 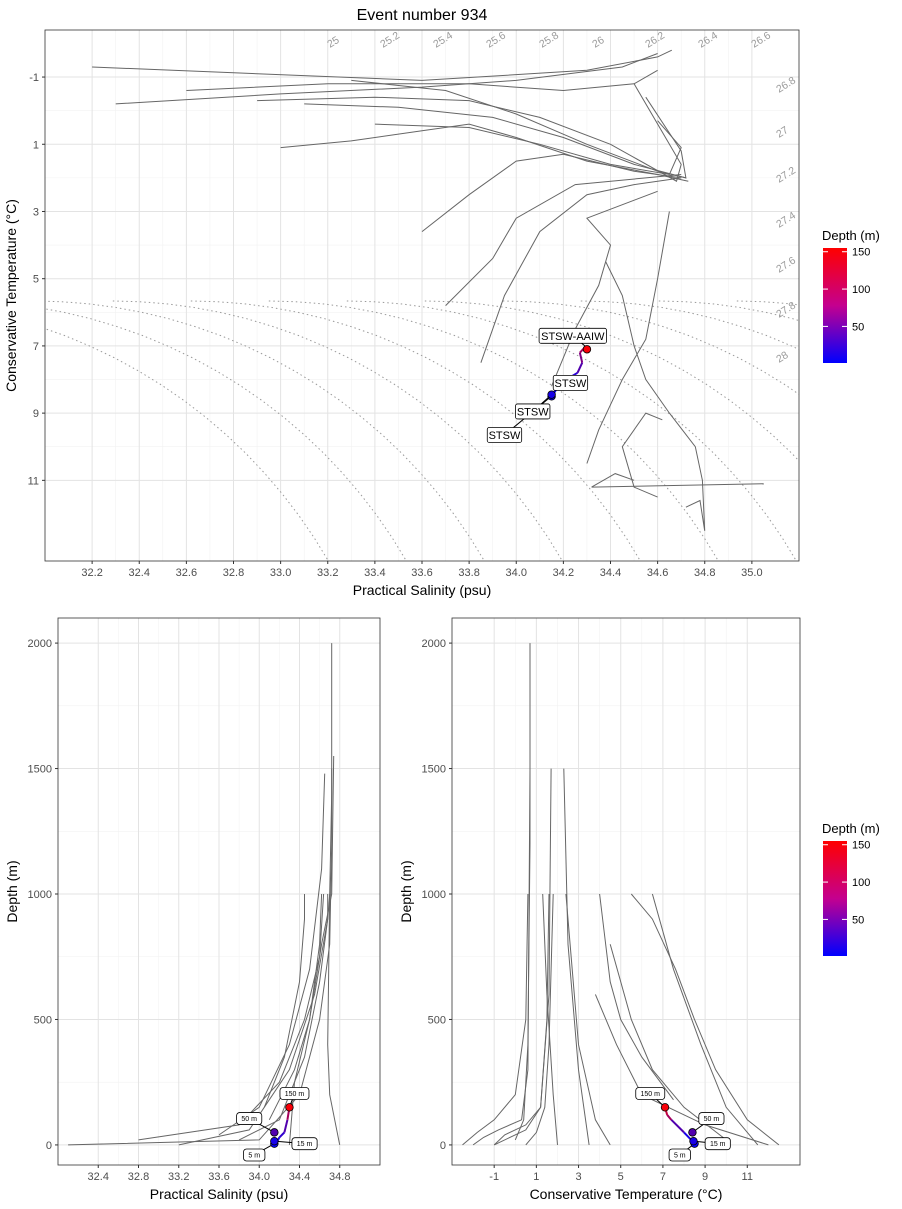 I want to click on legend-colorbar, so click(x=835, y=898).